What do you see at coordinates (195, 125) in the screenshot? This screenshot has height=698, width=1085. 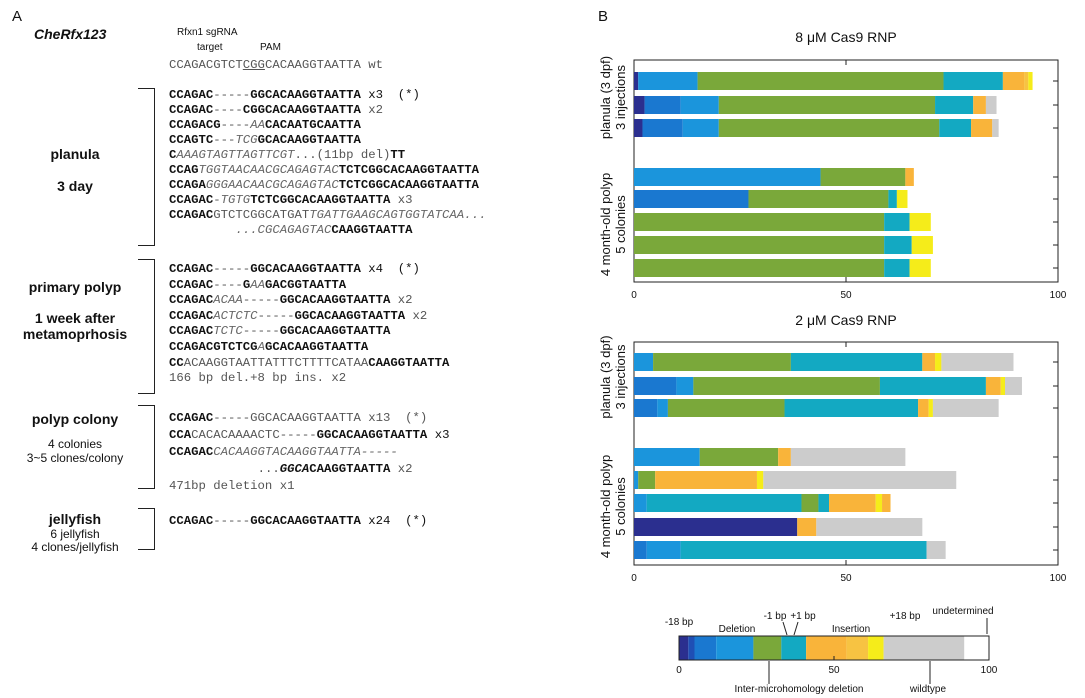 I see `sequence-line-part: CCAGACG` at bounding box center [195, 125].